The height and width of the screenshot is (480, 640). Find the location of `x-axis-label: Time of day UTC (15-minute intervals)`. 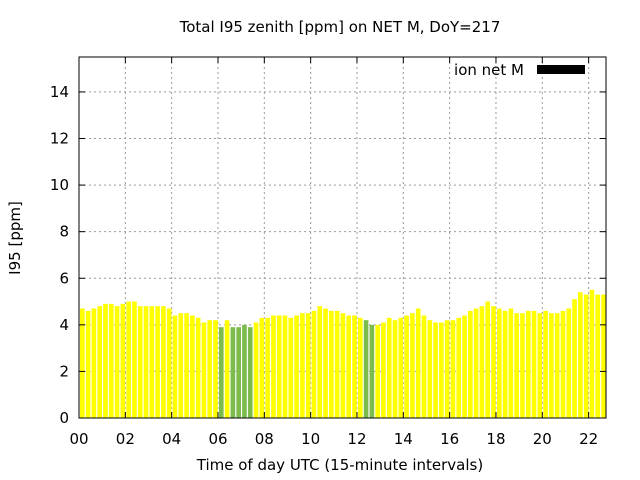

x-axis-label: Time of day UTC (15-minute intervals) is located at coordinates (339, 465).